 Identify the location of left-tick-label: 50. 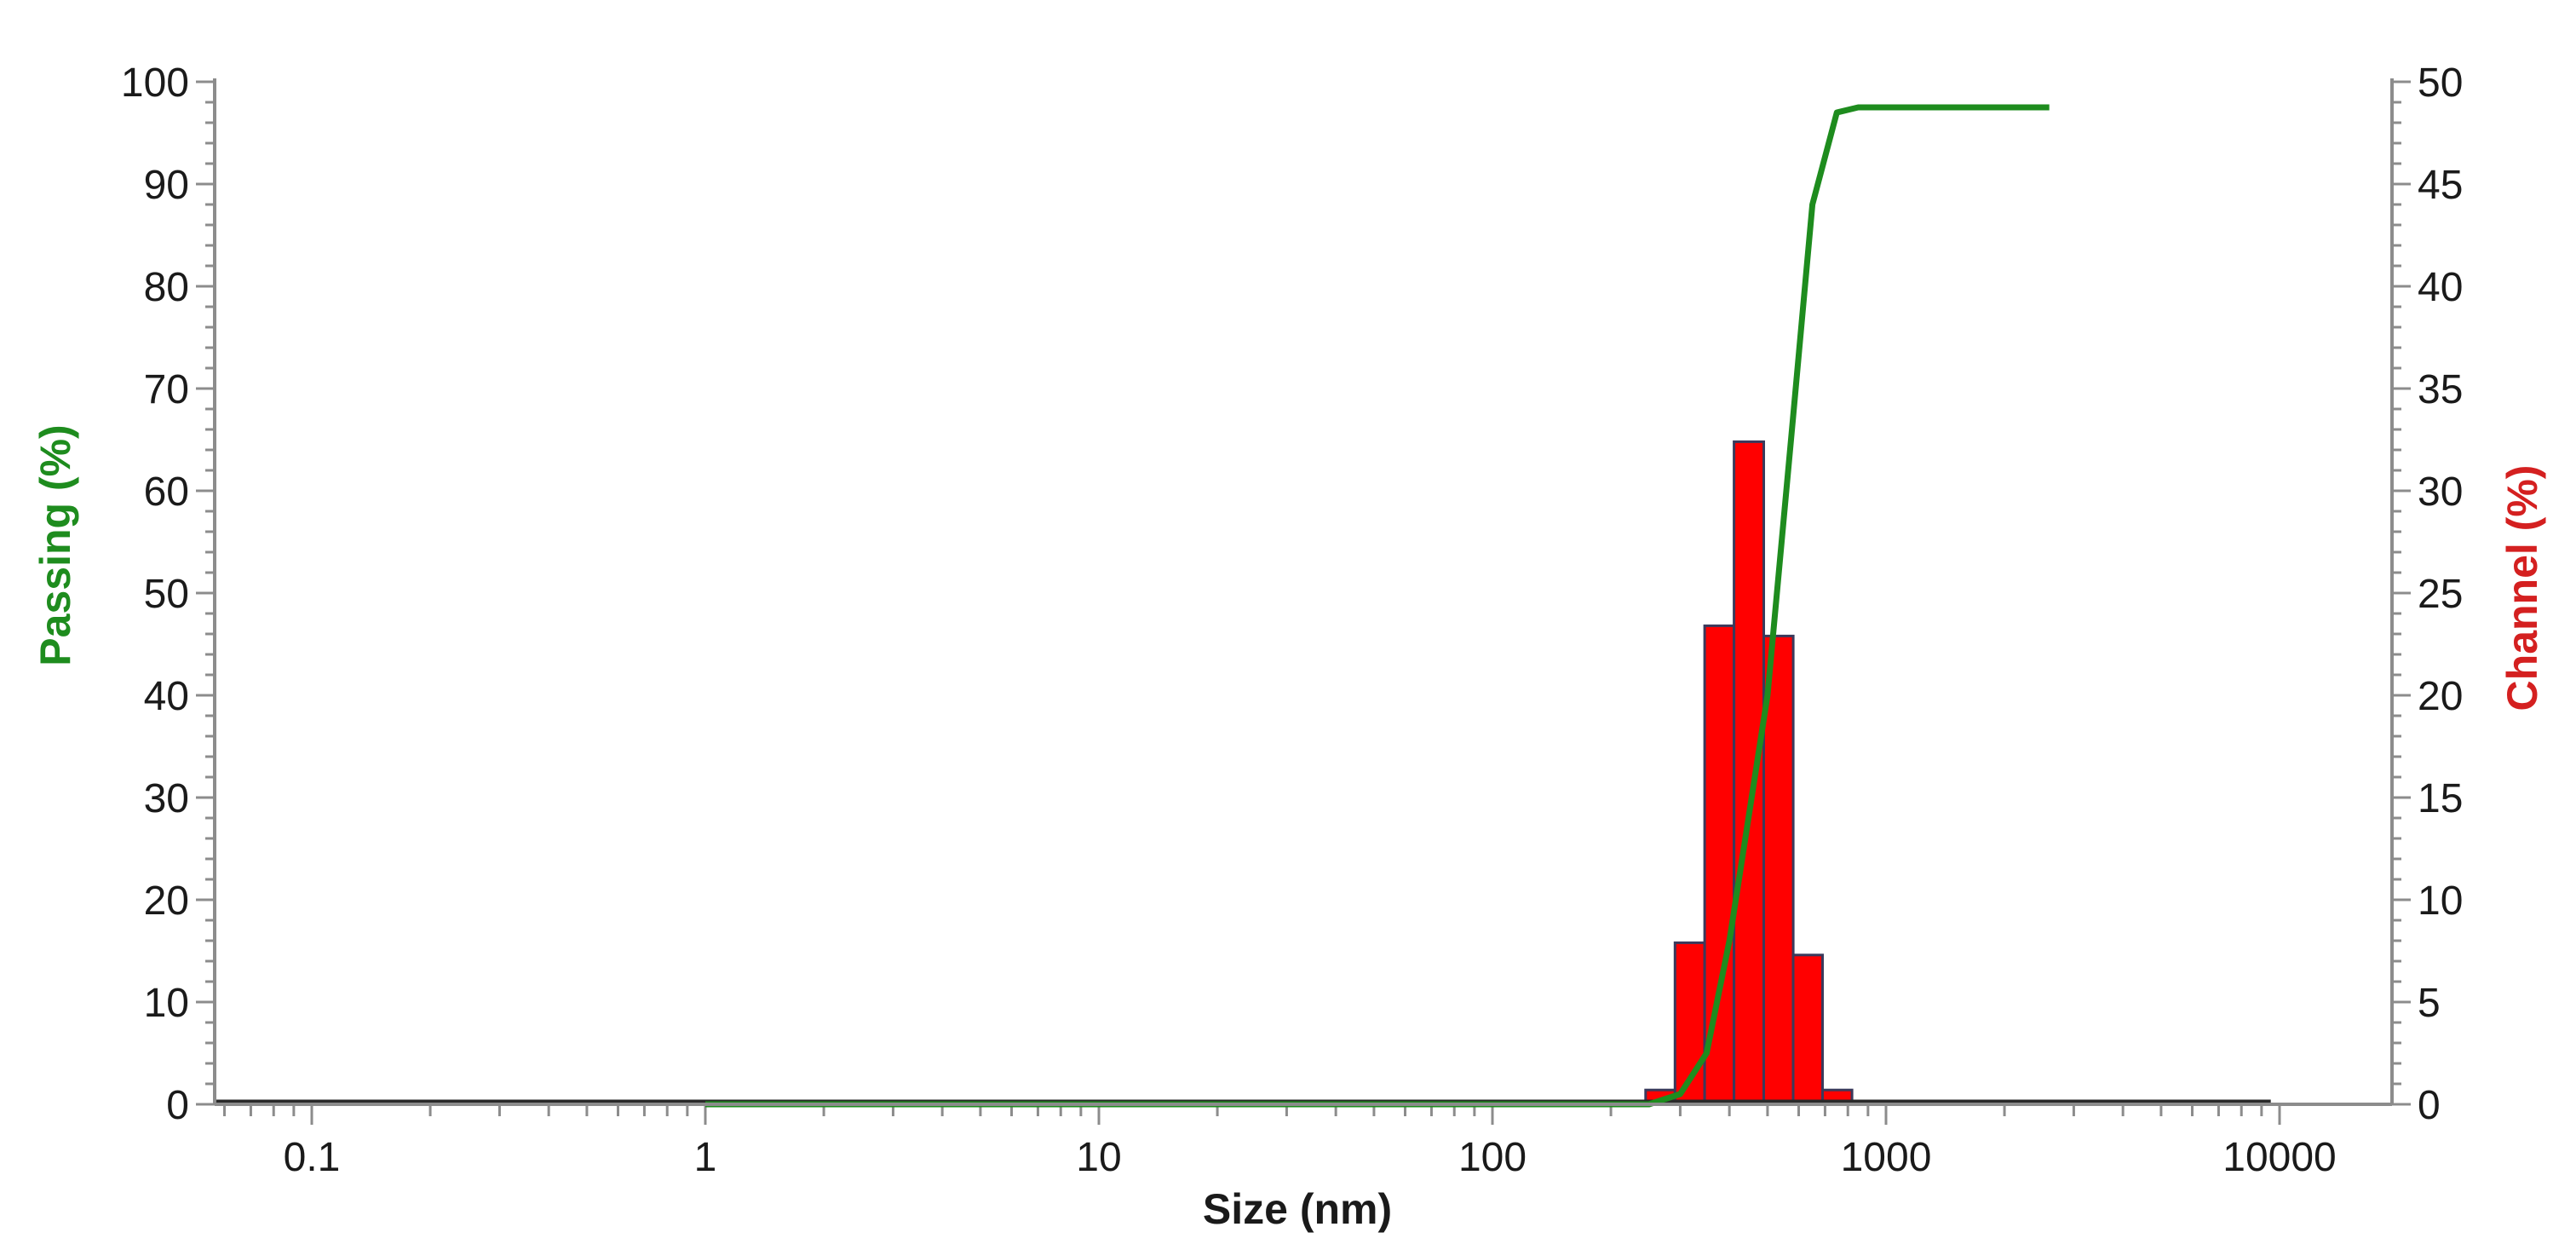
(167, 594).